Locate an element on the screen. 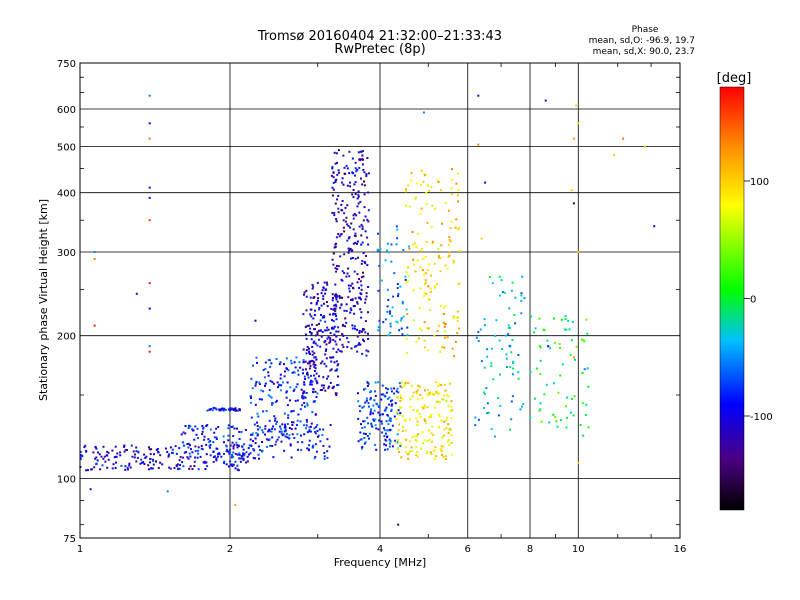 This screenshot has width=800, height=600. phase-info-o: mean, sd,O: -96.9, 19.7 is located at coordinates (642, 41).